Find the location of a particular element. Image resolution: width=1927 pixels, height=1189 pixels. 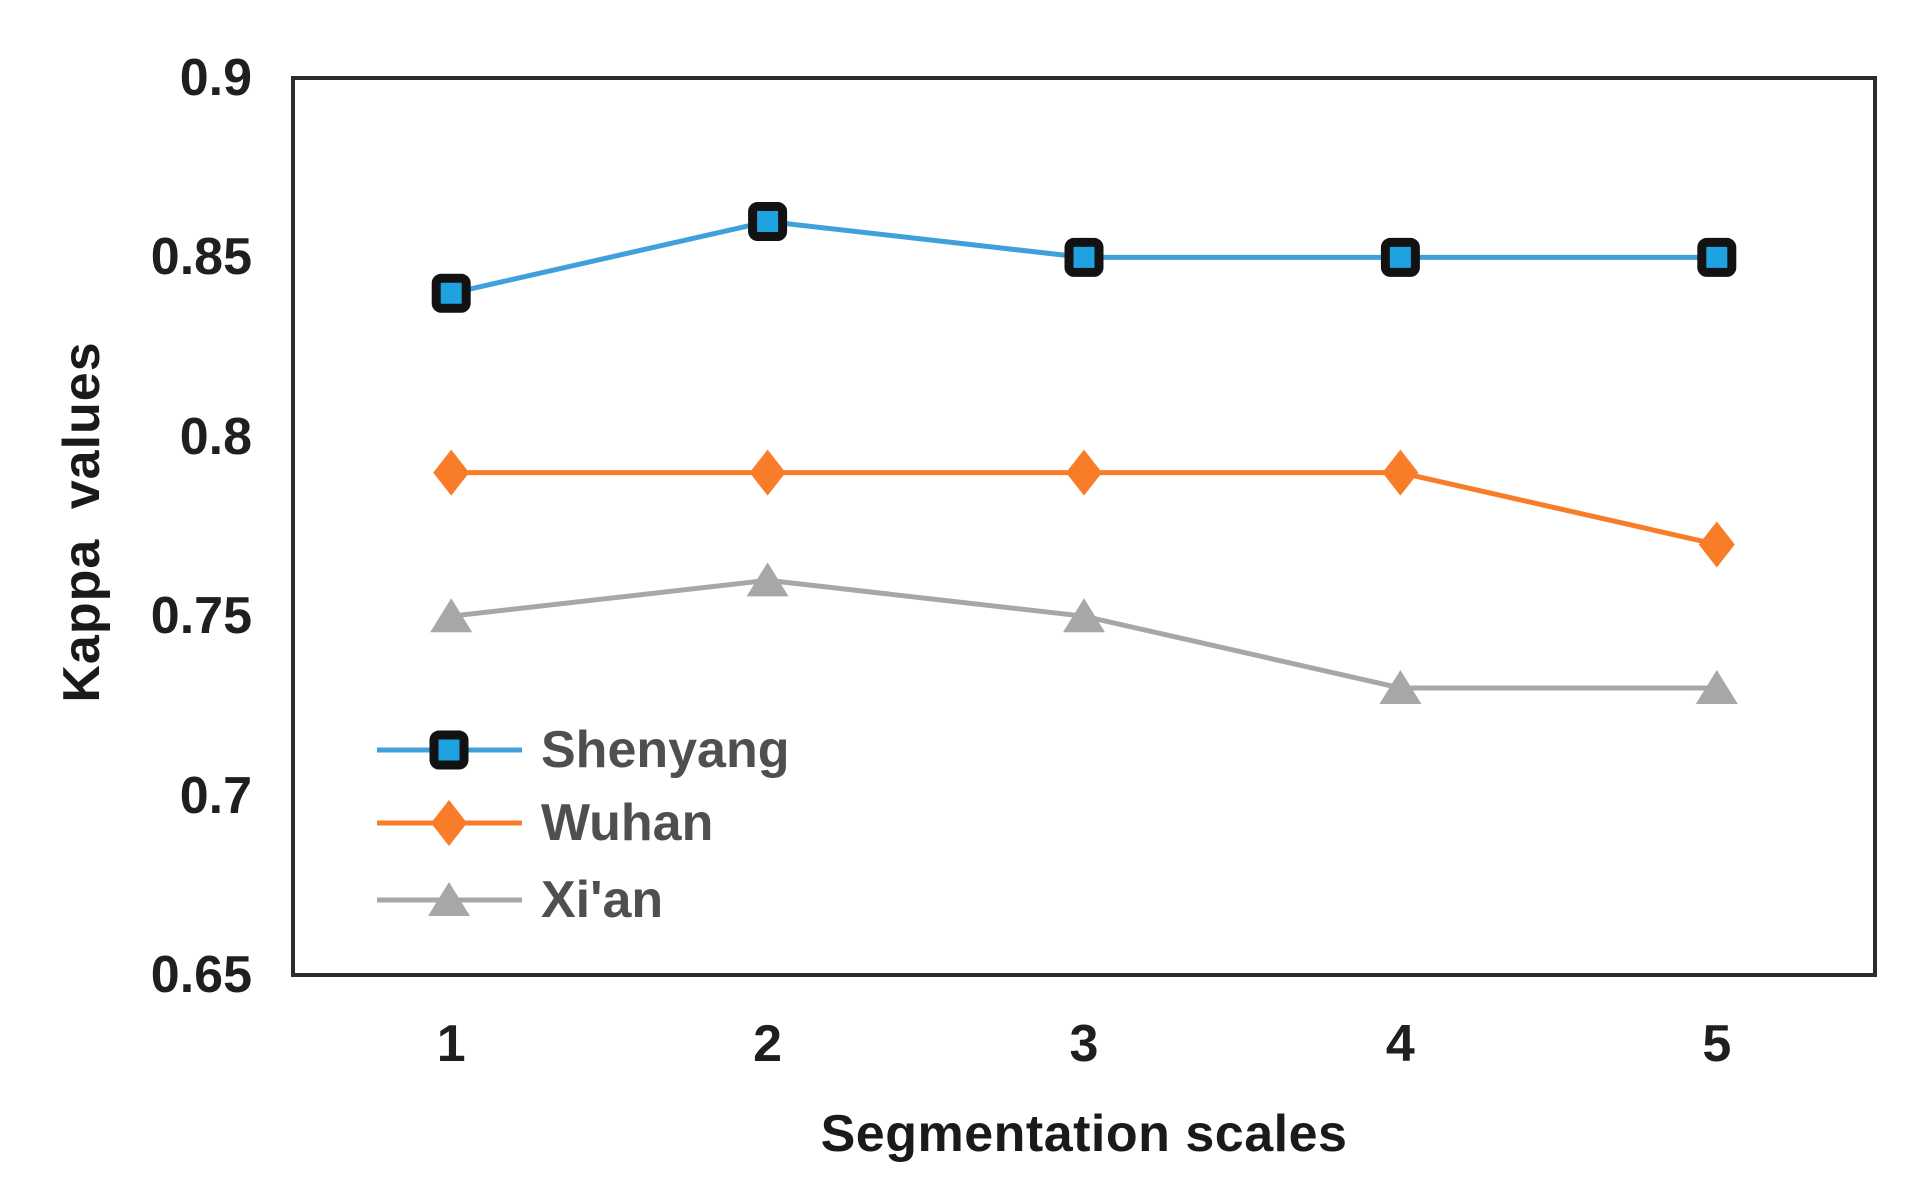

y-tick-label: 0.8 is located at coordinates (215, 436).